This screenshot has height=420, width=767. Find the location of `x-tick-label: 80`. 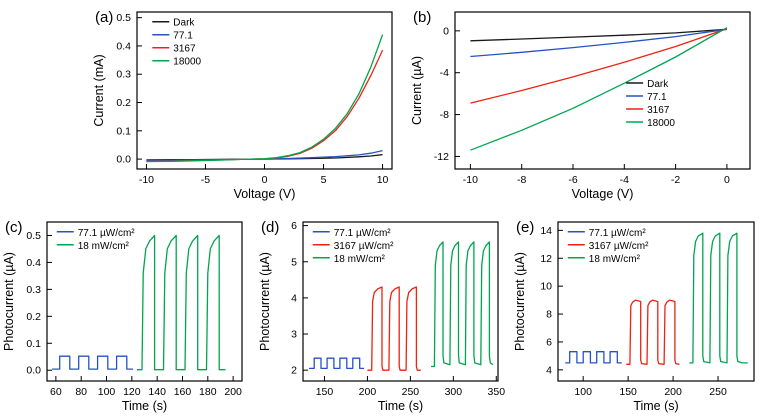

x-tick-label: 80 is located at coordinates (81, 392).